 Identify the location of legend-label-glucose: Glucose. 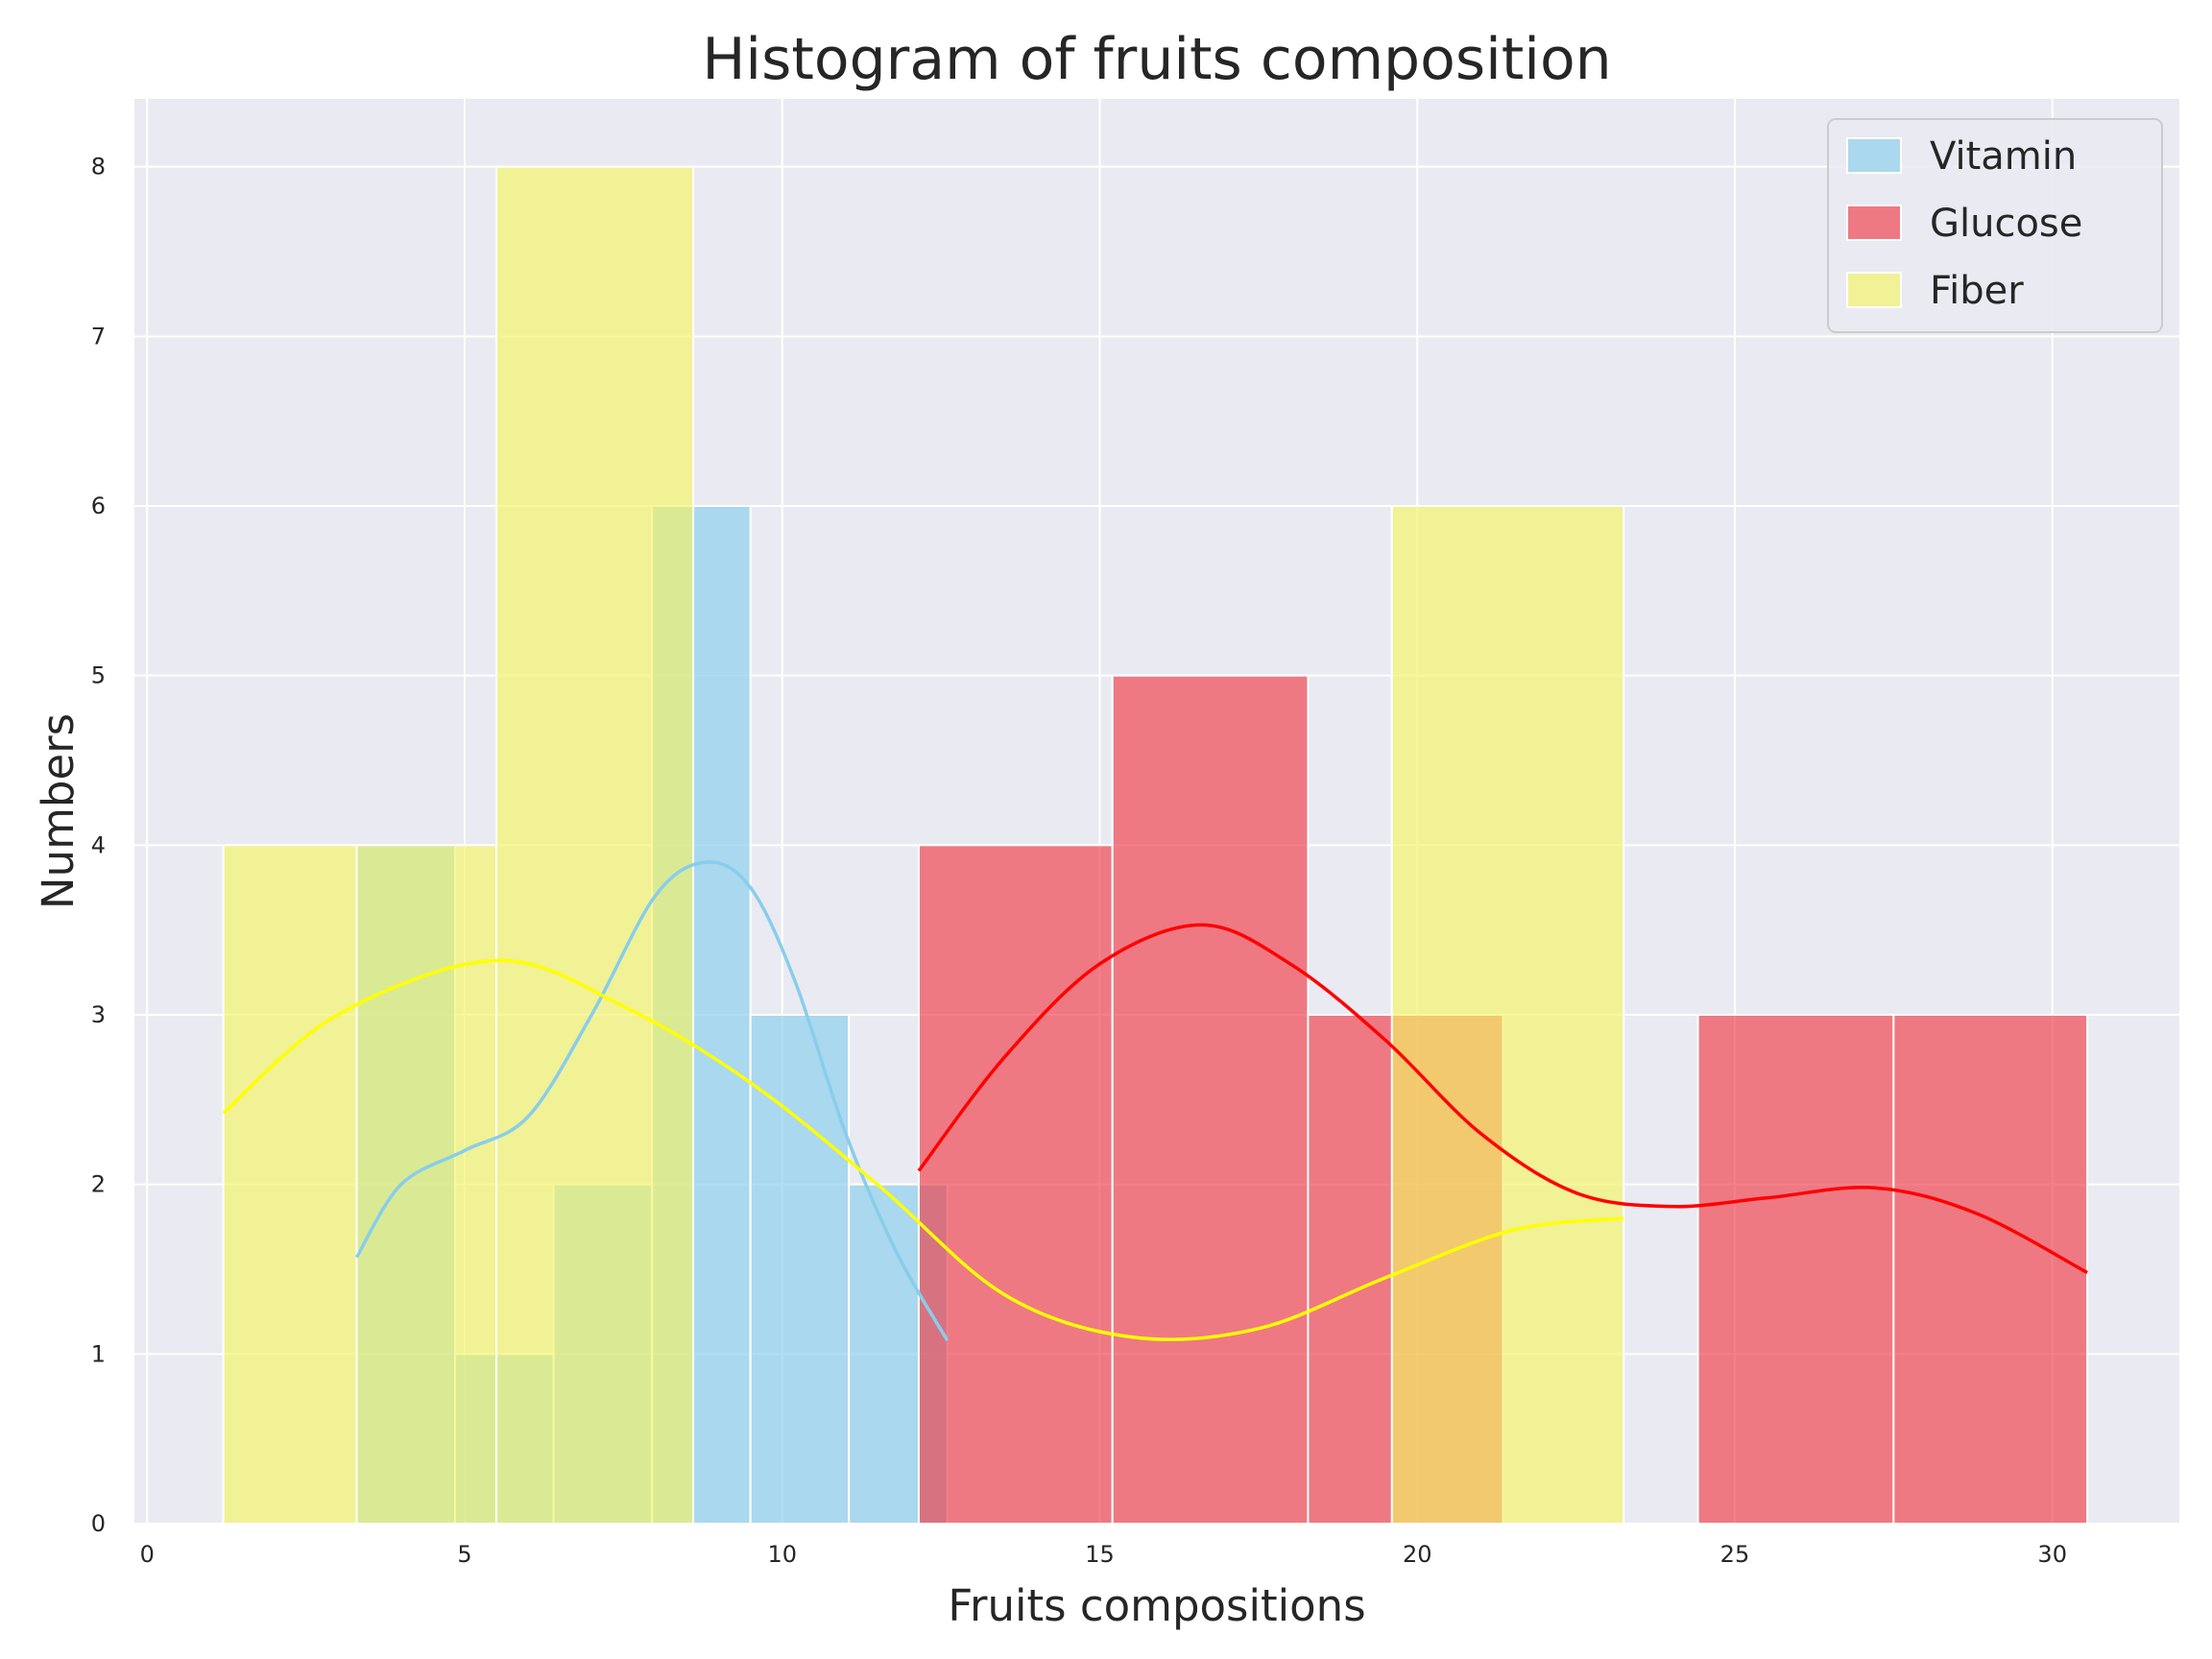
(2006, 224).